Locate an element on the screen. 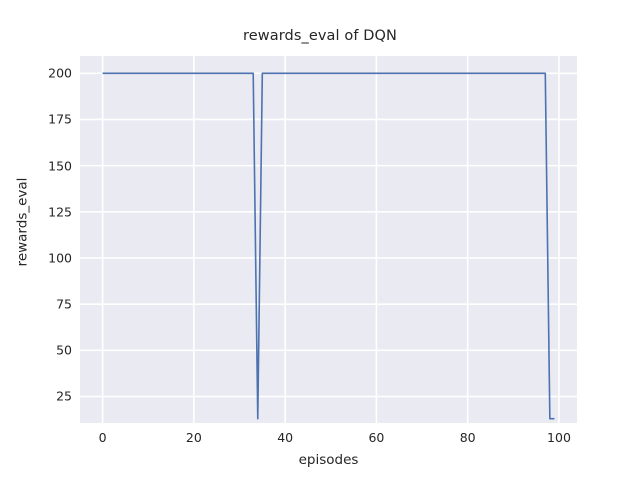  x-tick-label: 0 is located at coordinates (102, 437).